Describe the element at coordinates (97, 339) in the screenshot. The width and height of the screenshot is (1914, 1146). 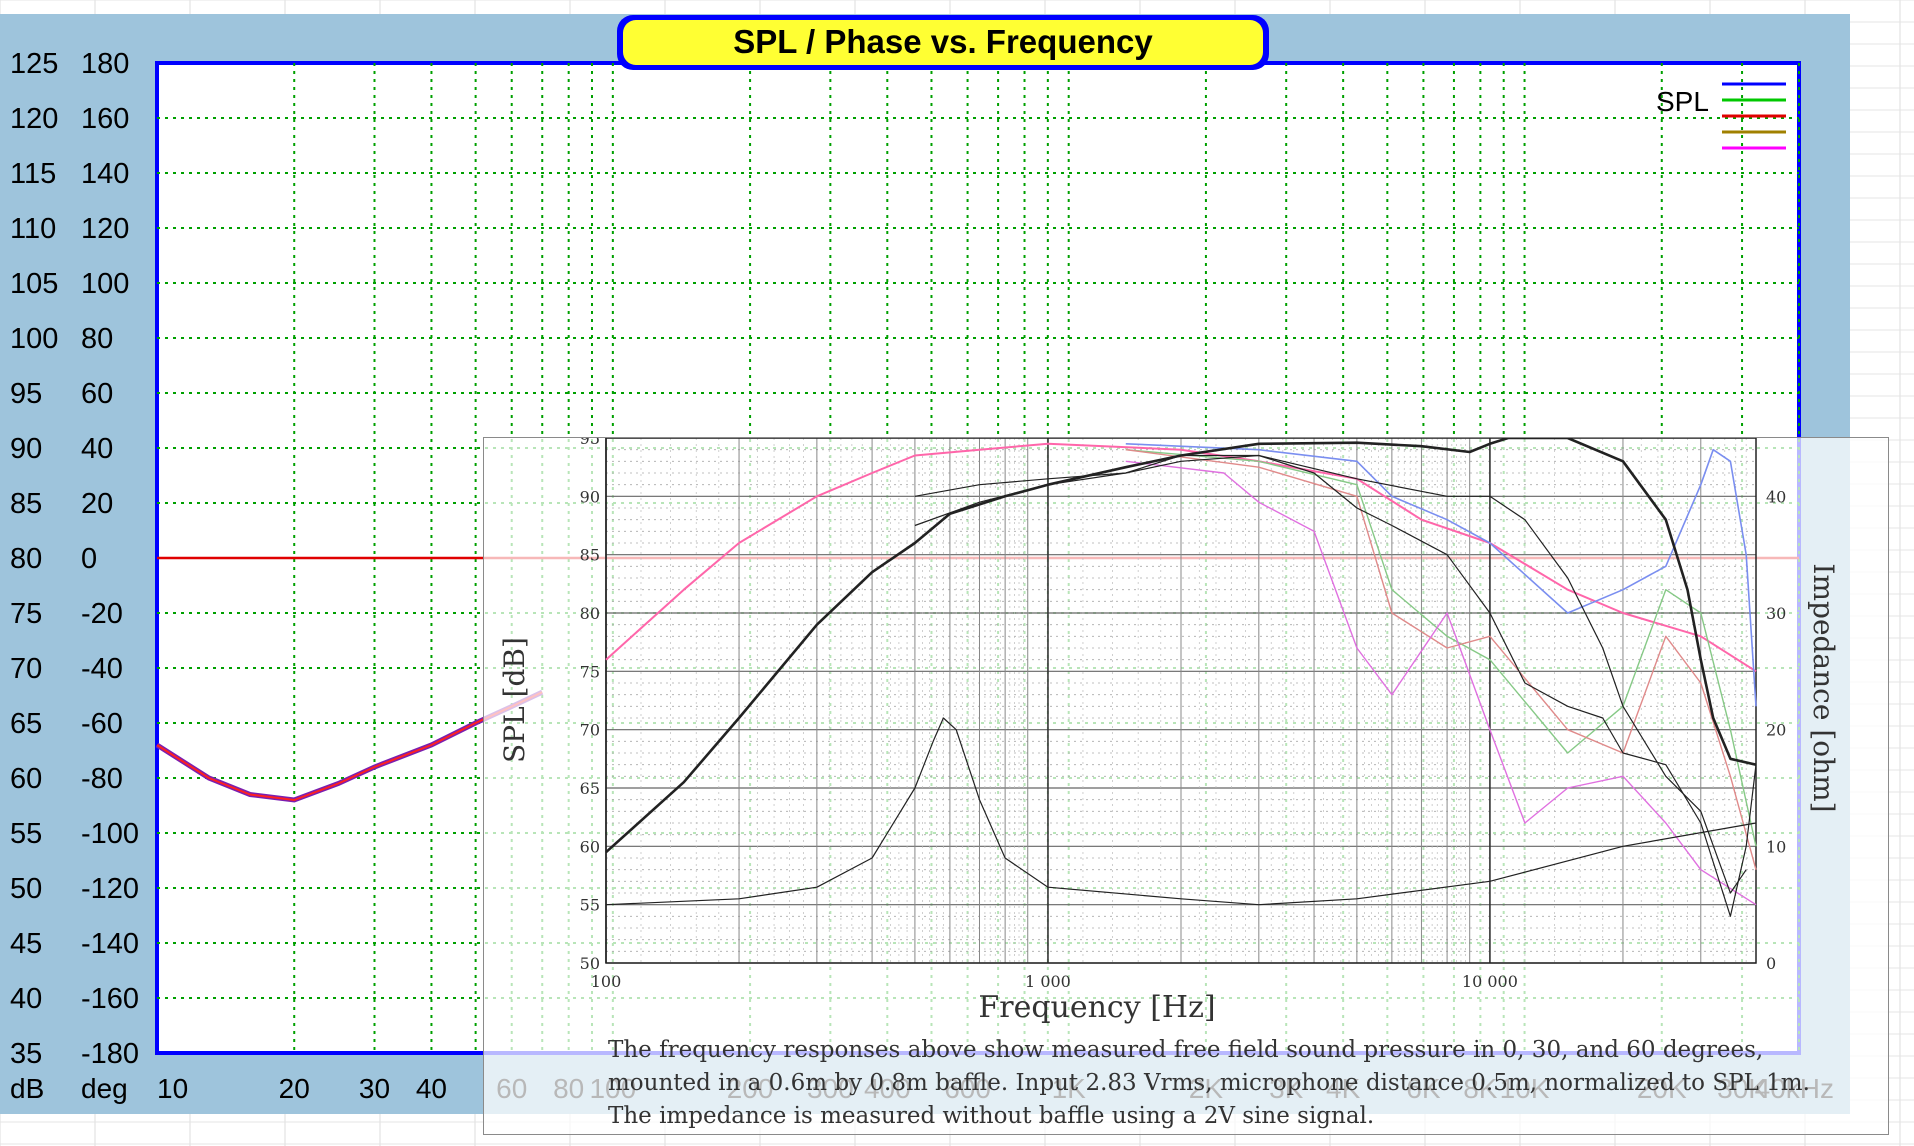
I see `outer-deg-tick-label: 80` at that location.